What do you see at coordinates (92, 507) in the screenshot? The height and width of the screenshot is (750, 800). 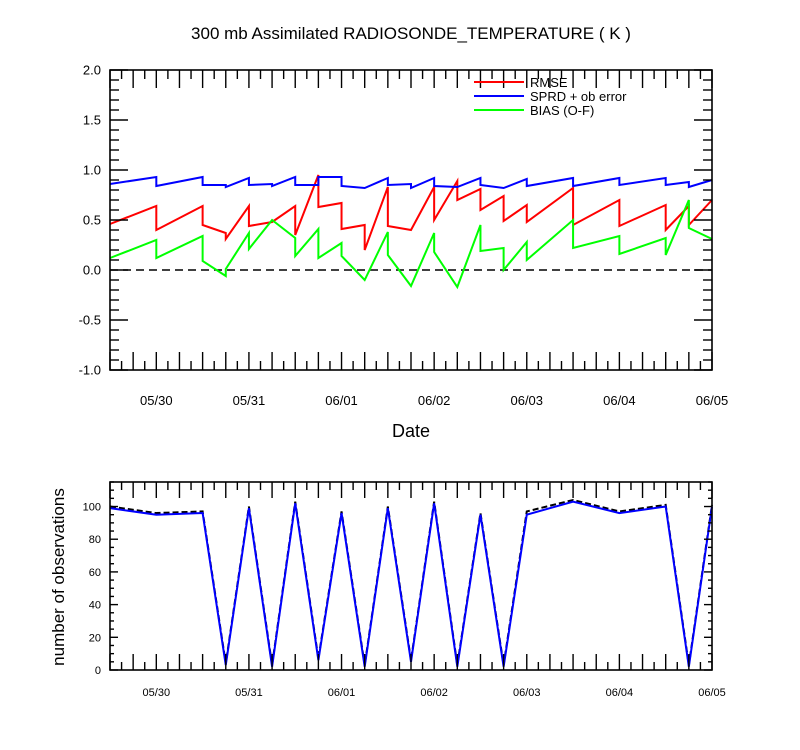 I see `y-tick-label: 100` at bounding box center [92, 507].